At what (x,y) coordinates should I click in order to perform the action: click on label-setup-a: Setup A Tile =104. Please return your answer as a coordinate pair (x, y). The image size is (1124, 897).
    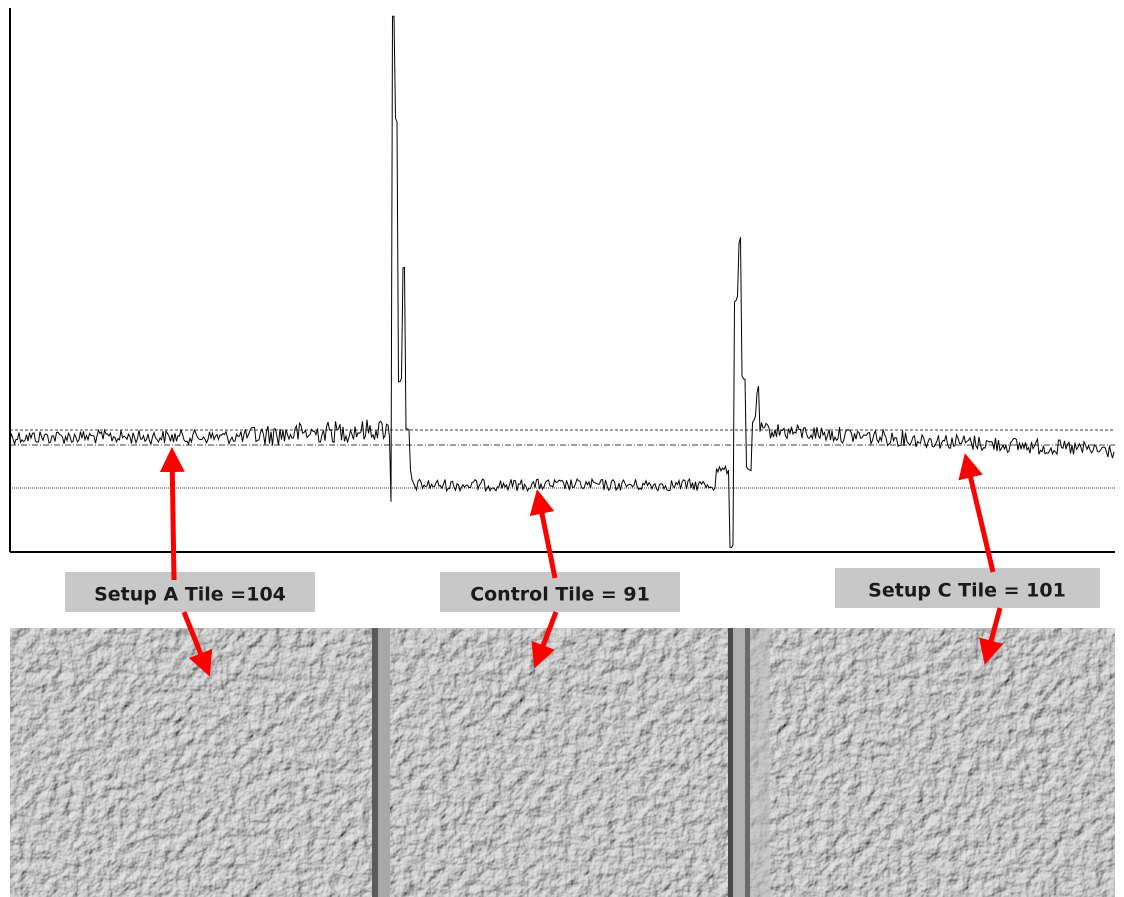
    Looking at the image, I should click on (190, 595).